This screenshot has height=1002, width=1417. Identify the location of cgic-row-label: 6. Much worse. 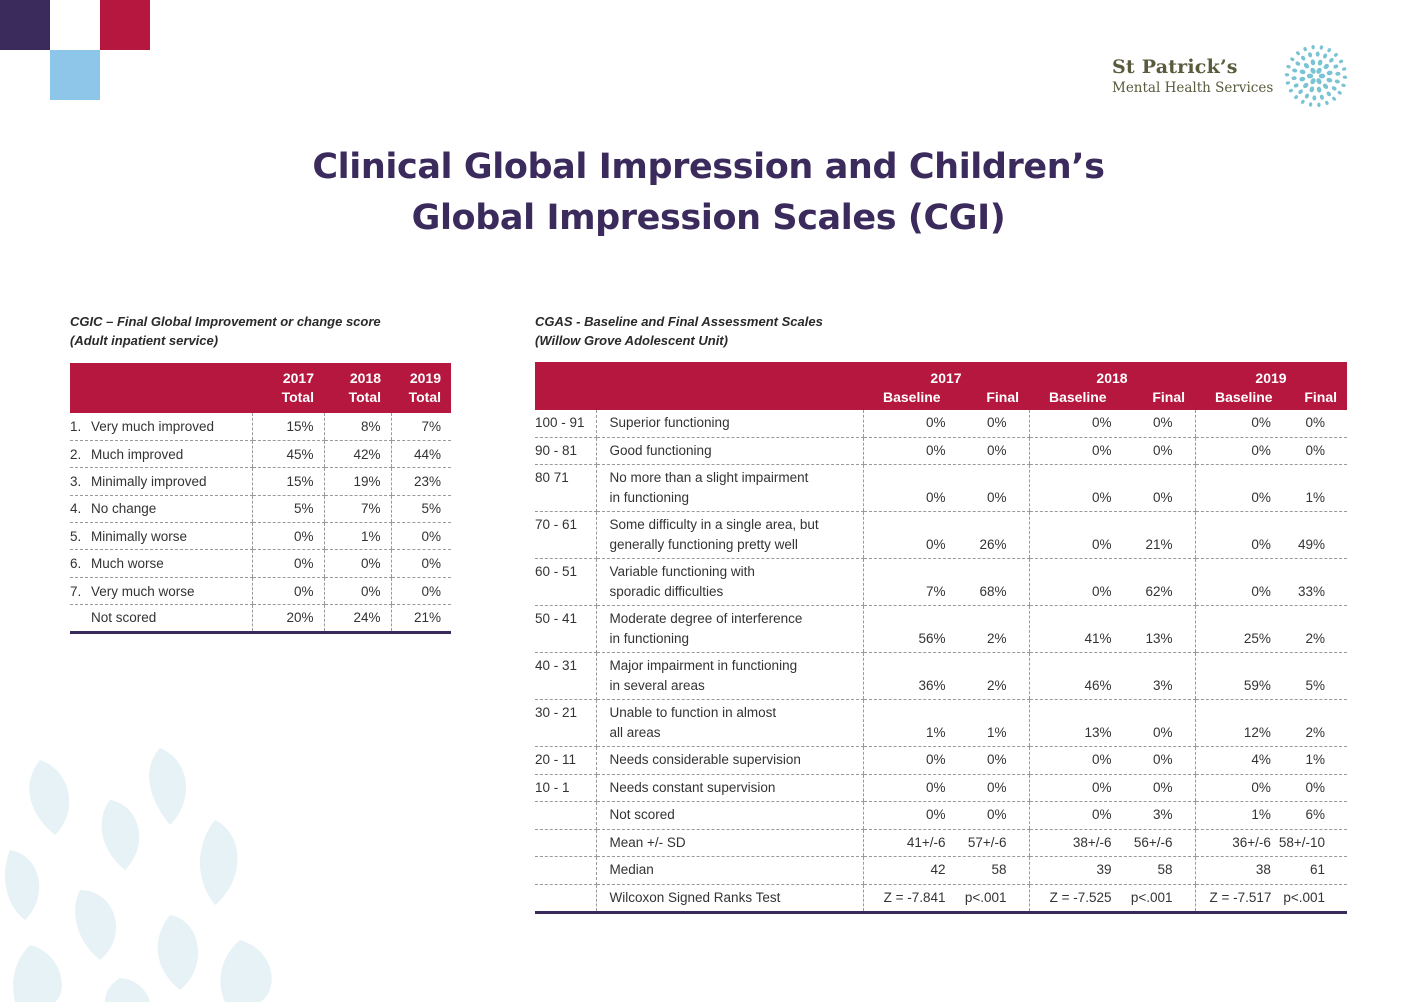
(161, 563).